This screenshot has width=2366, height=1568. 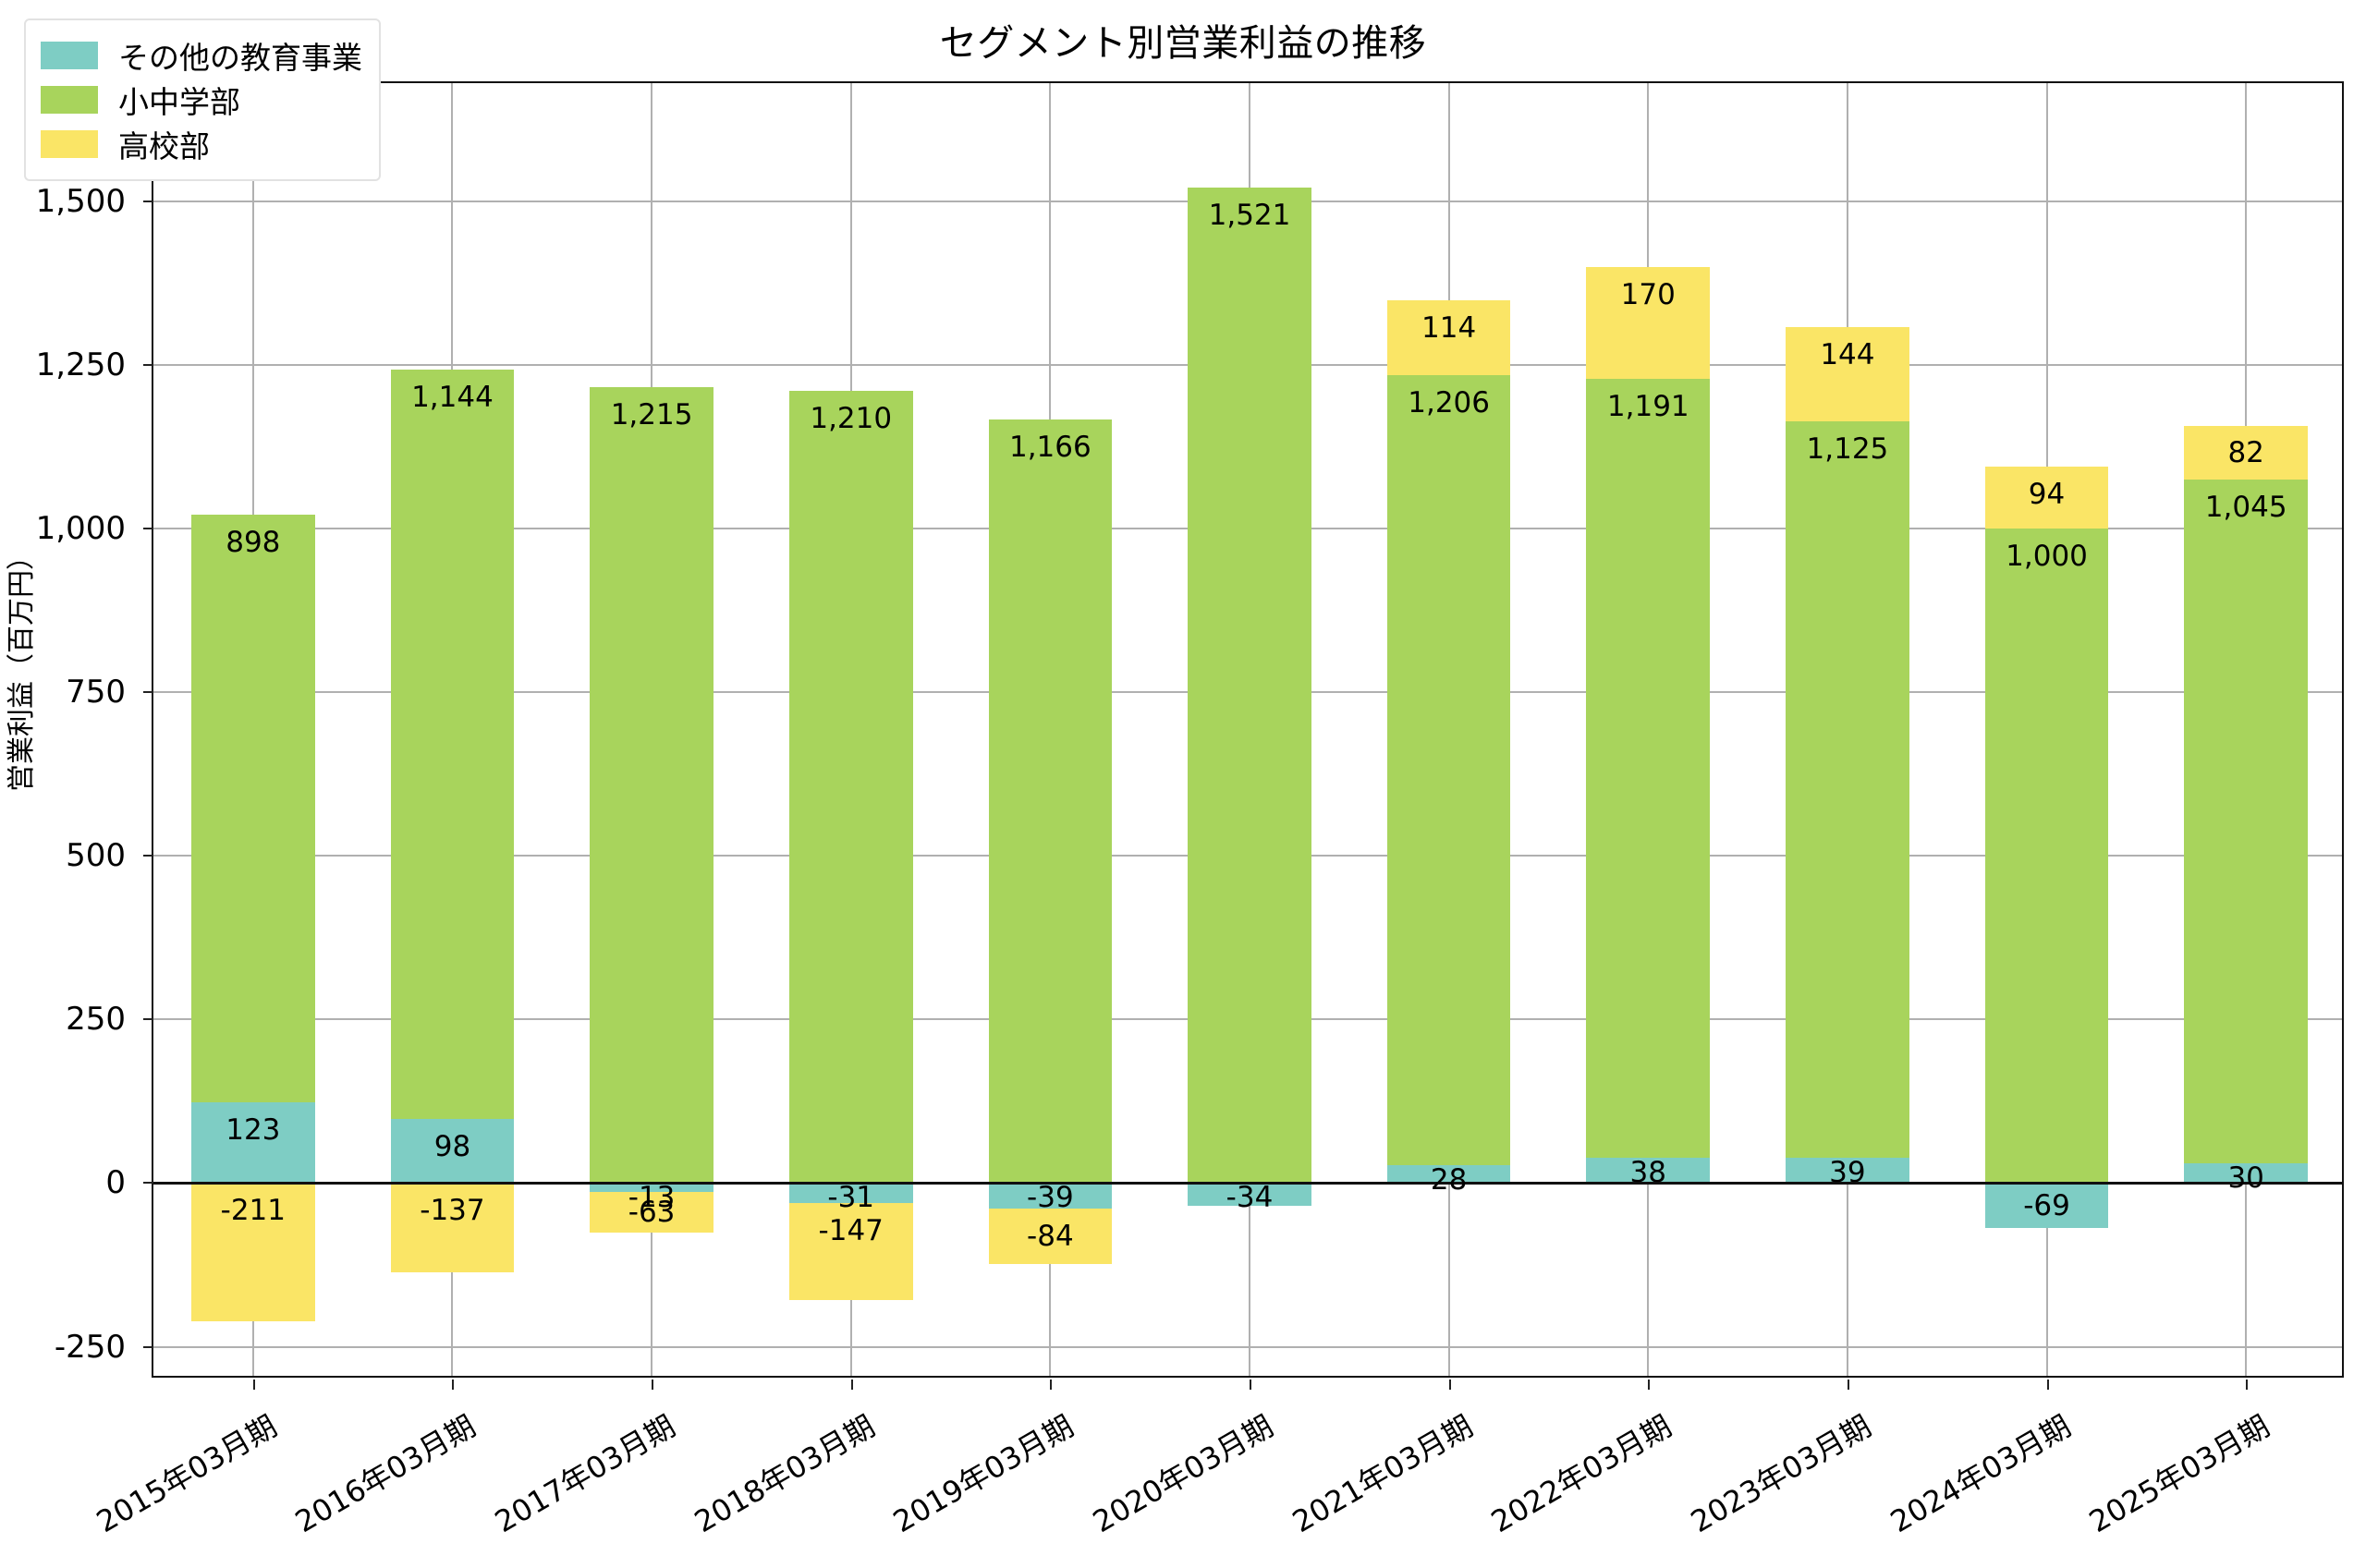 I want to click on legend-label: その他の教育事業, so click(x=240, y=58).